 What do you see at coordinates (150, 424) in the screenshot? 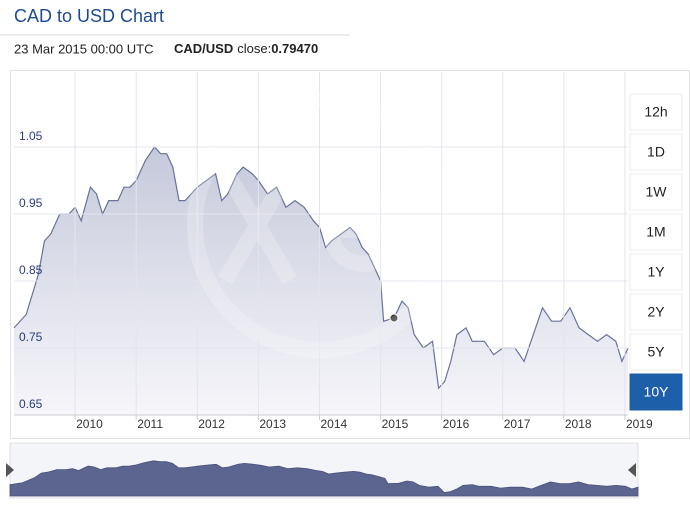
I see `x-tick-label: 2011` at bounding box center [150, 424].